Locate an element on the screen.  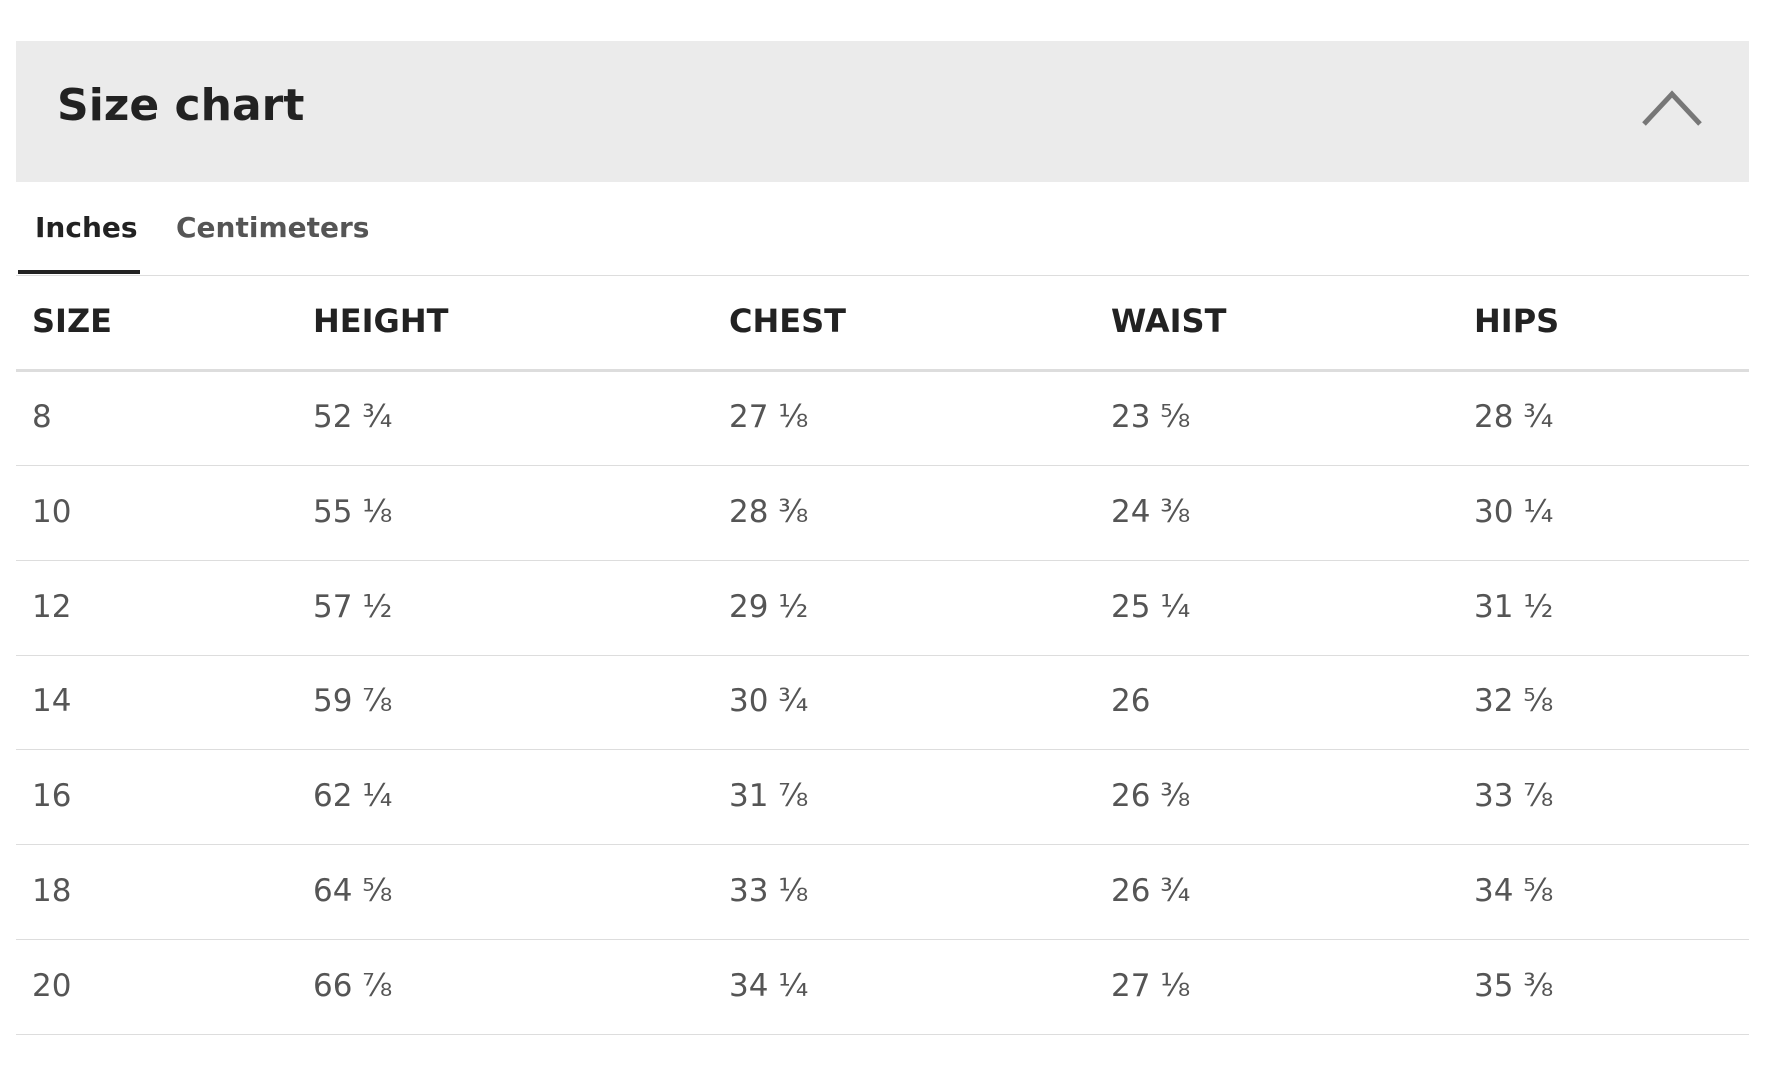
cell: 34 ⅝ is located at coordinates (1514, 891).